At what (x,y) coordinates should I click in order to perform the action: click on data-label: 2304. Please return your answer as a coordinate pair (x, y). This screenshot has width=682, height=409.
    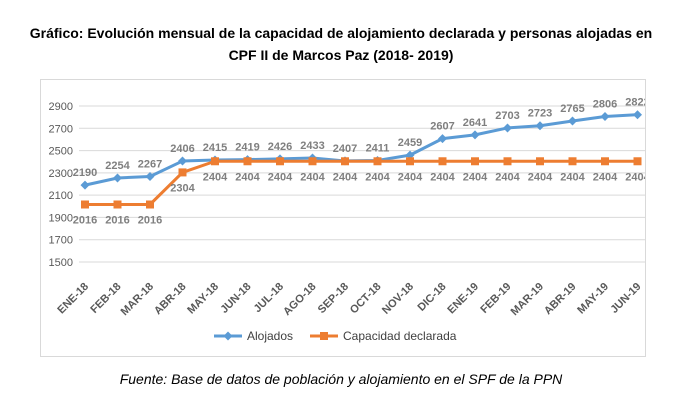
    Looking at the image, I should click on (182, 188).